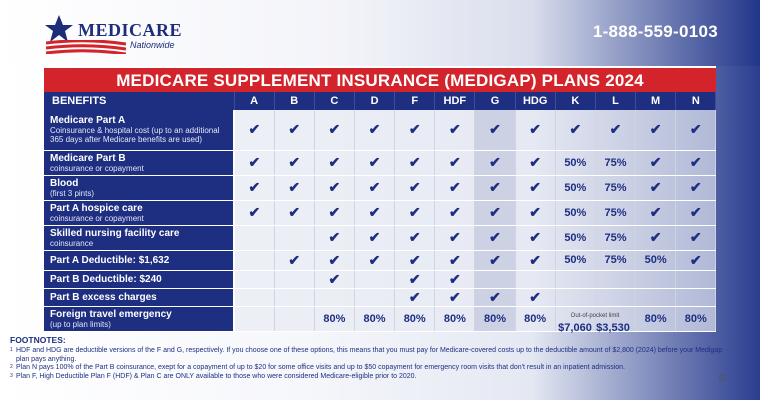 Image resolution: width=760 pixels, height=400 pixels. What do you see at coordinates (139, 238) in the screenshot?
I see `benefit-label: Skilled nursing facility care coinsurance` at bounding box center [139, 238].